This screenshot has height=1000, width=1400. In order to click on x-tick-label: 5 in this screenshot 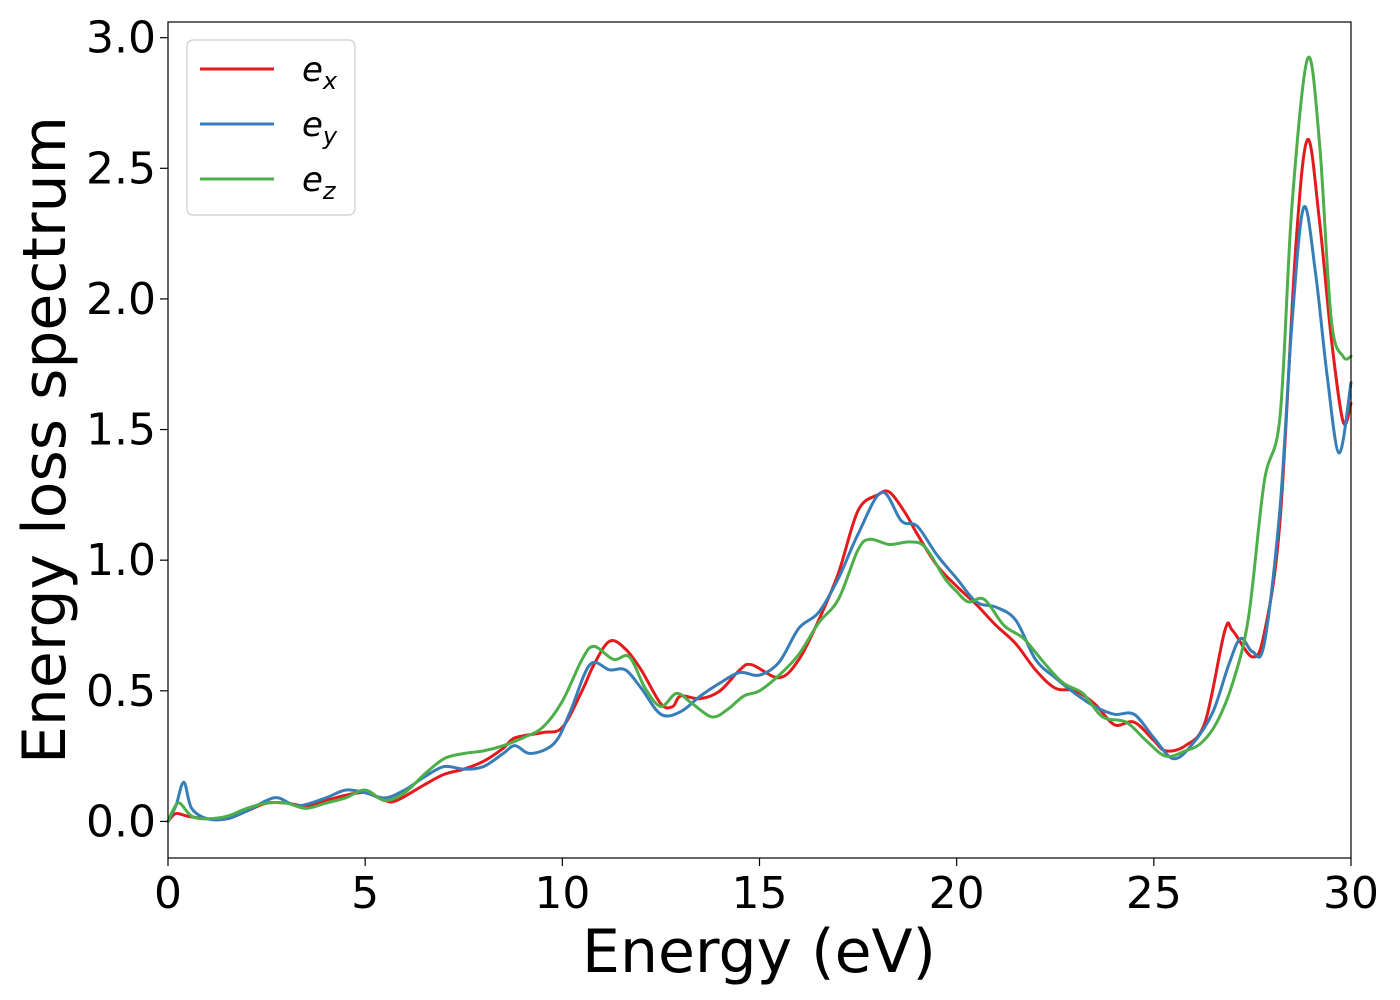, I will do `click(365, 893)`.